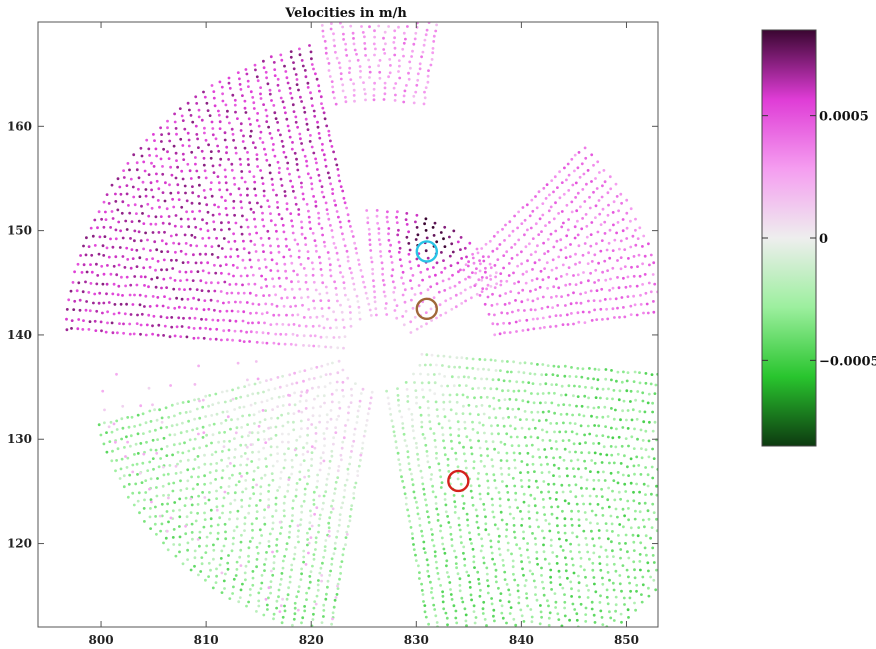 The height and width of the screenshot is (649, 876). I want to click on y-tick-label-1: 130, so click(19, 439).